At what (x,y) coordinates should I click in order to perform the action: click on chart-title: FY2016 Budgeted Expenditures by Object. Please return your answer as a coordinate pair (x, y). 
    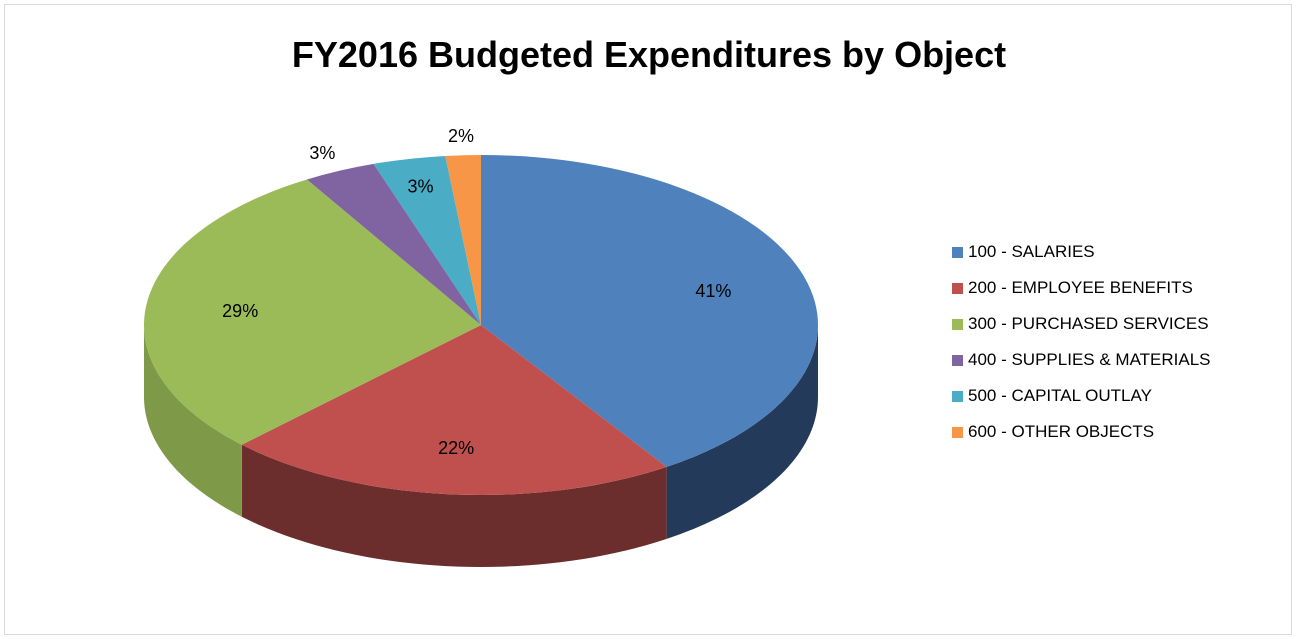
    Looking at the image, I should click on (649, 54).